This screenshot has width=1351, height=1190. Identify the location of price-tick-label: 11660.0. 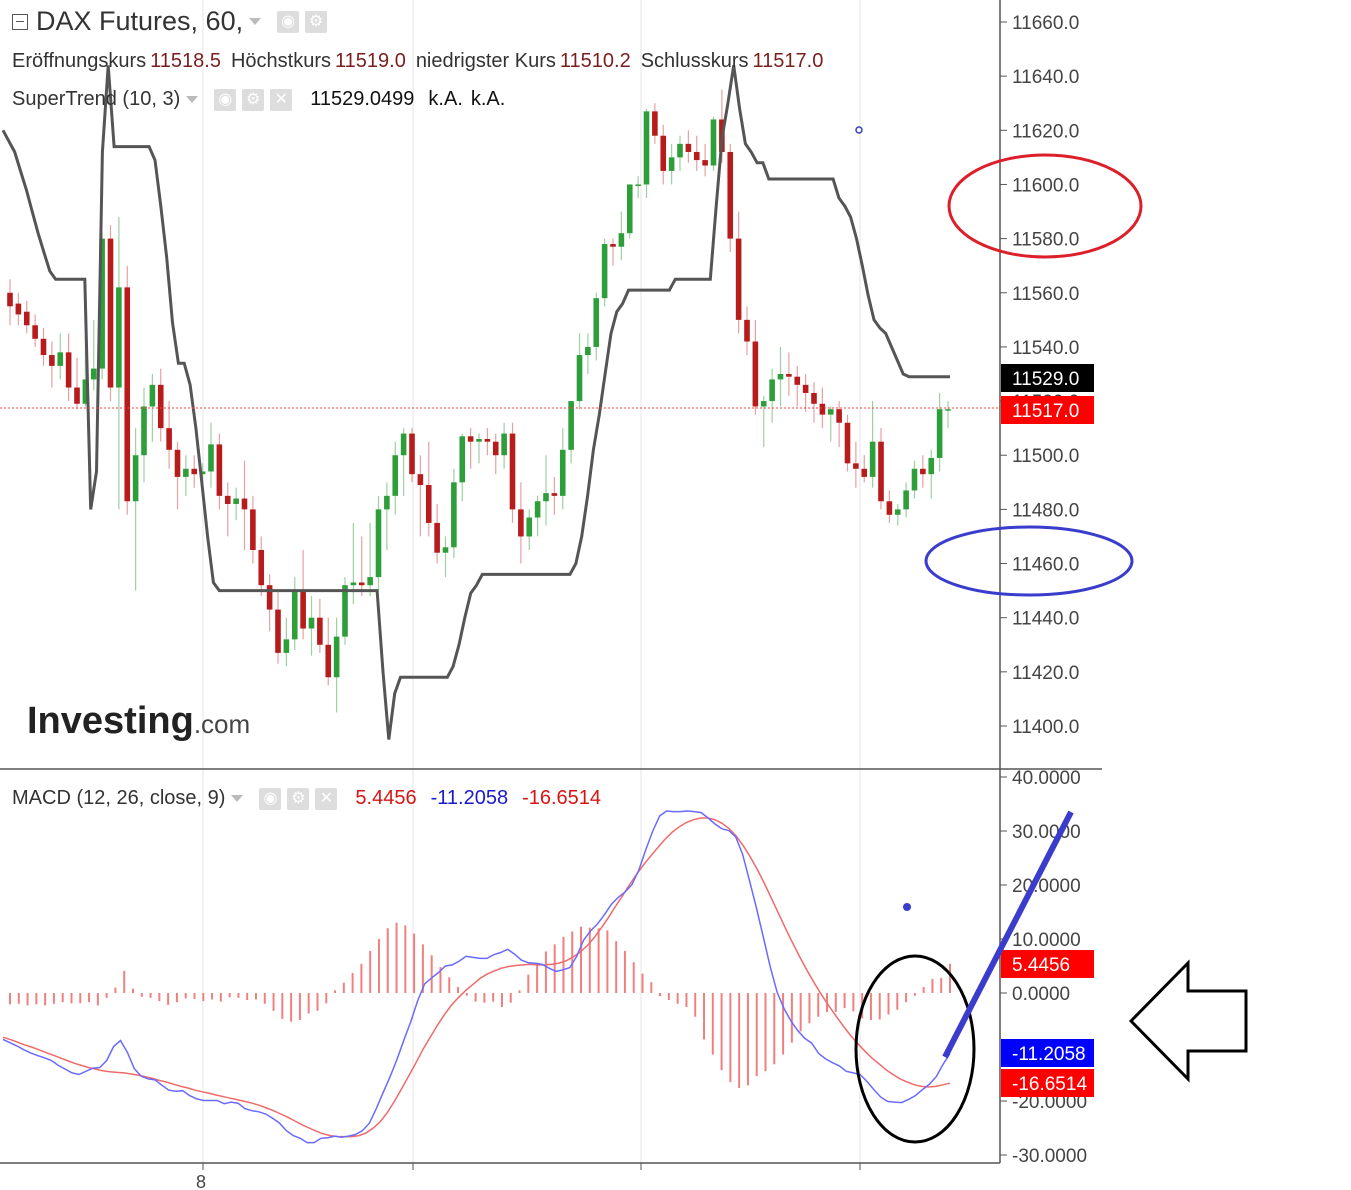
(1045, 23).